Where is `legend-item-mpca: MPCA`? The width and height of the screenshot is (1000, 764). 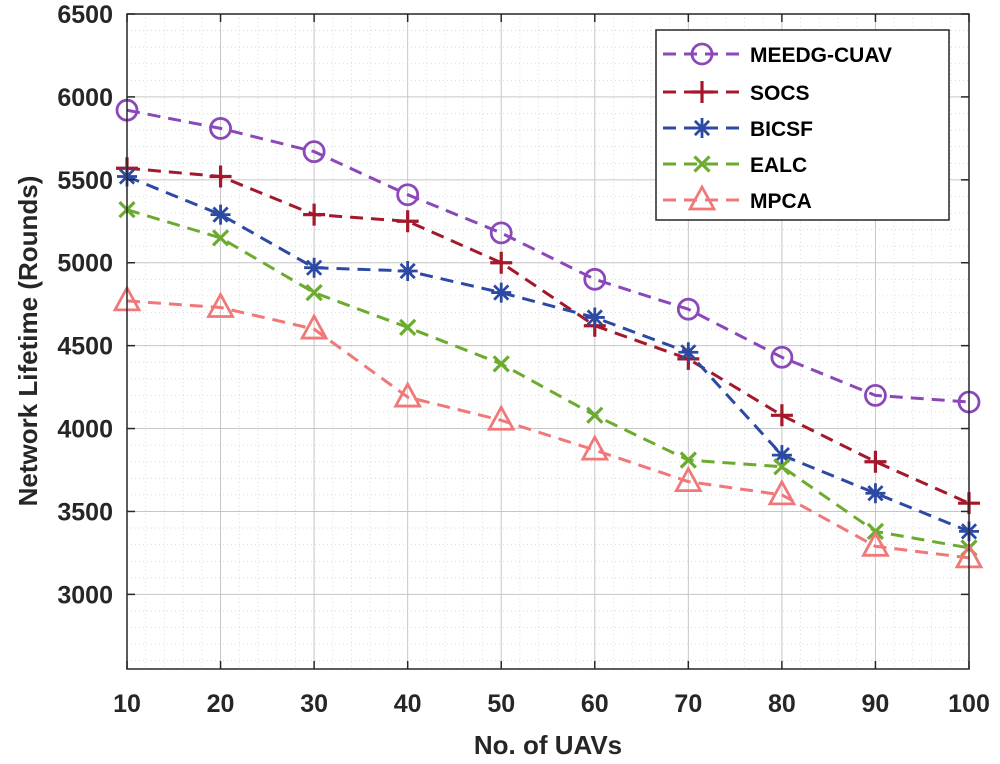
legend-item-mpca: MPCA is located at coordinates (737, 198).